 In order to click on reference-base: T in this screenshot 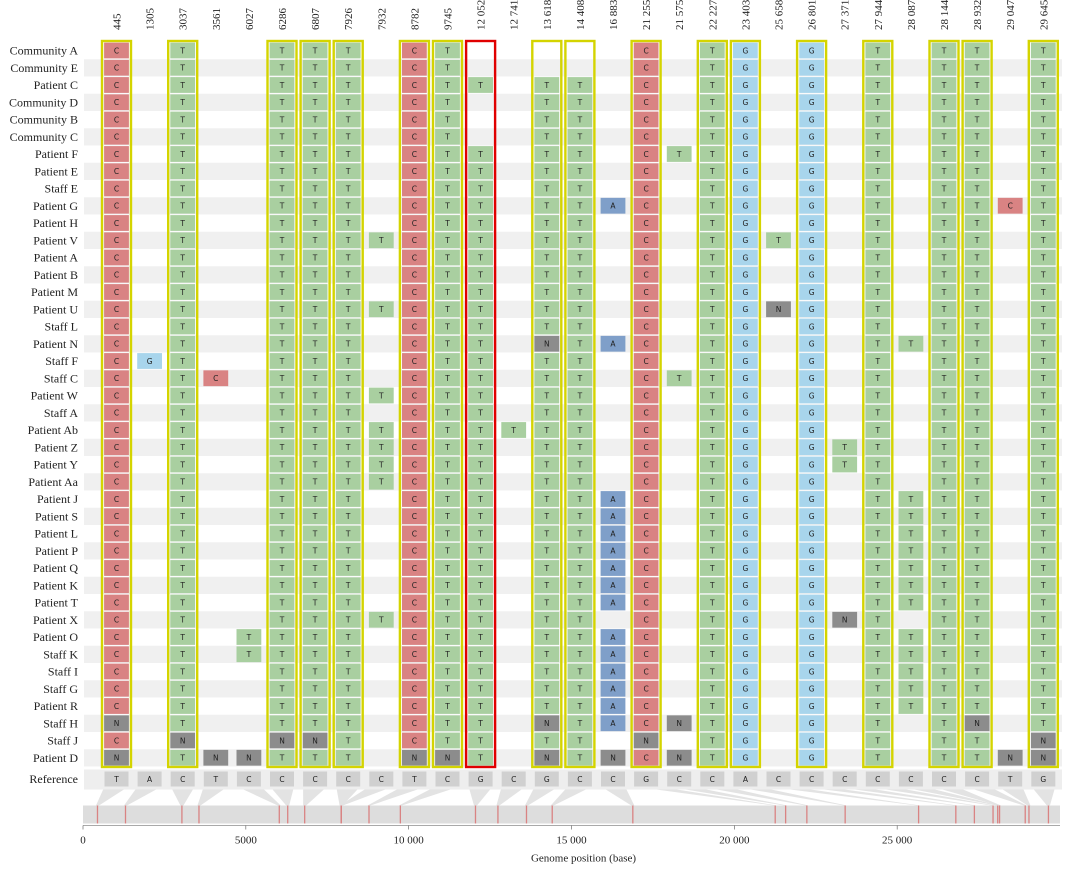, I will do `click(1010, 779)`.